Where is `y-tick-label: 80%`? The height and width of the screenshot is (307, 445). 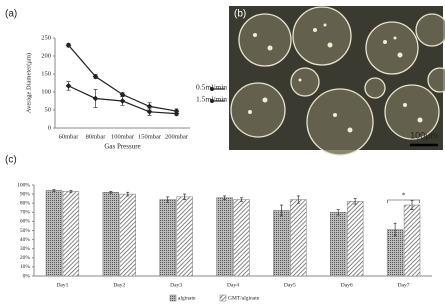
y-tick-label: 80% is located at coordinates (25, 203).